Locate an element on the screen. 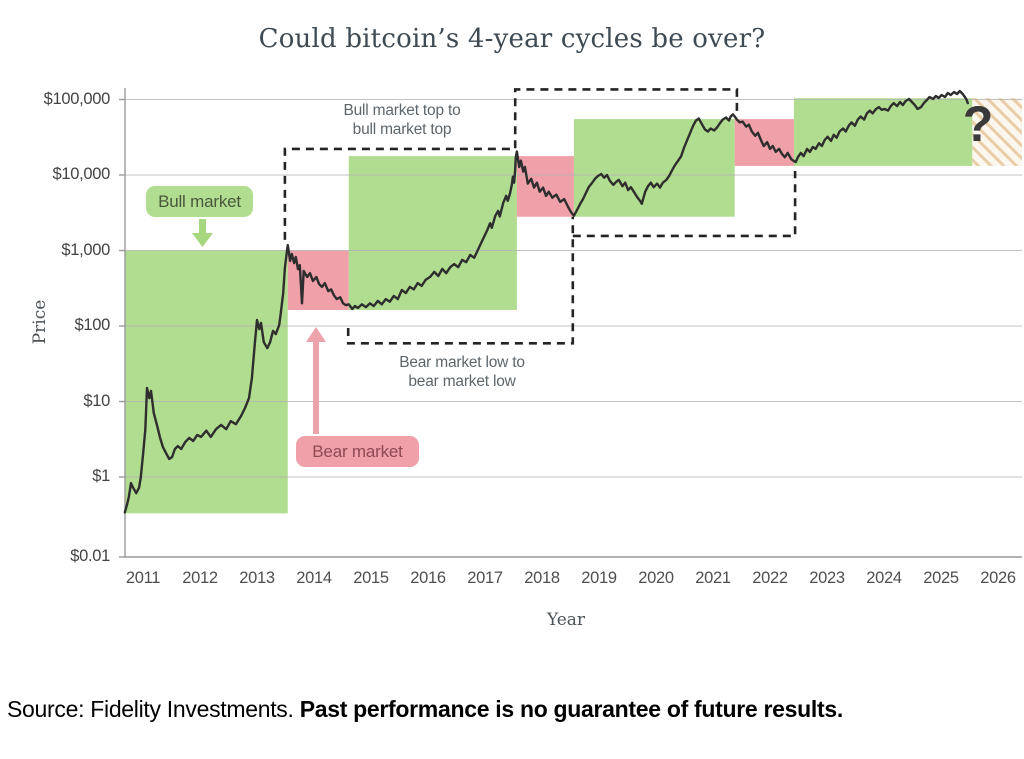  x-axis-tick-label: 2024 is located at coordinates (884, 578).